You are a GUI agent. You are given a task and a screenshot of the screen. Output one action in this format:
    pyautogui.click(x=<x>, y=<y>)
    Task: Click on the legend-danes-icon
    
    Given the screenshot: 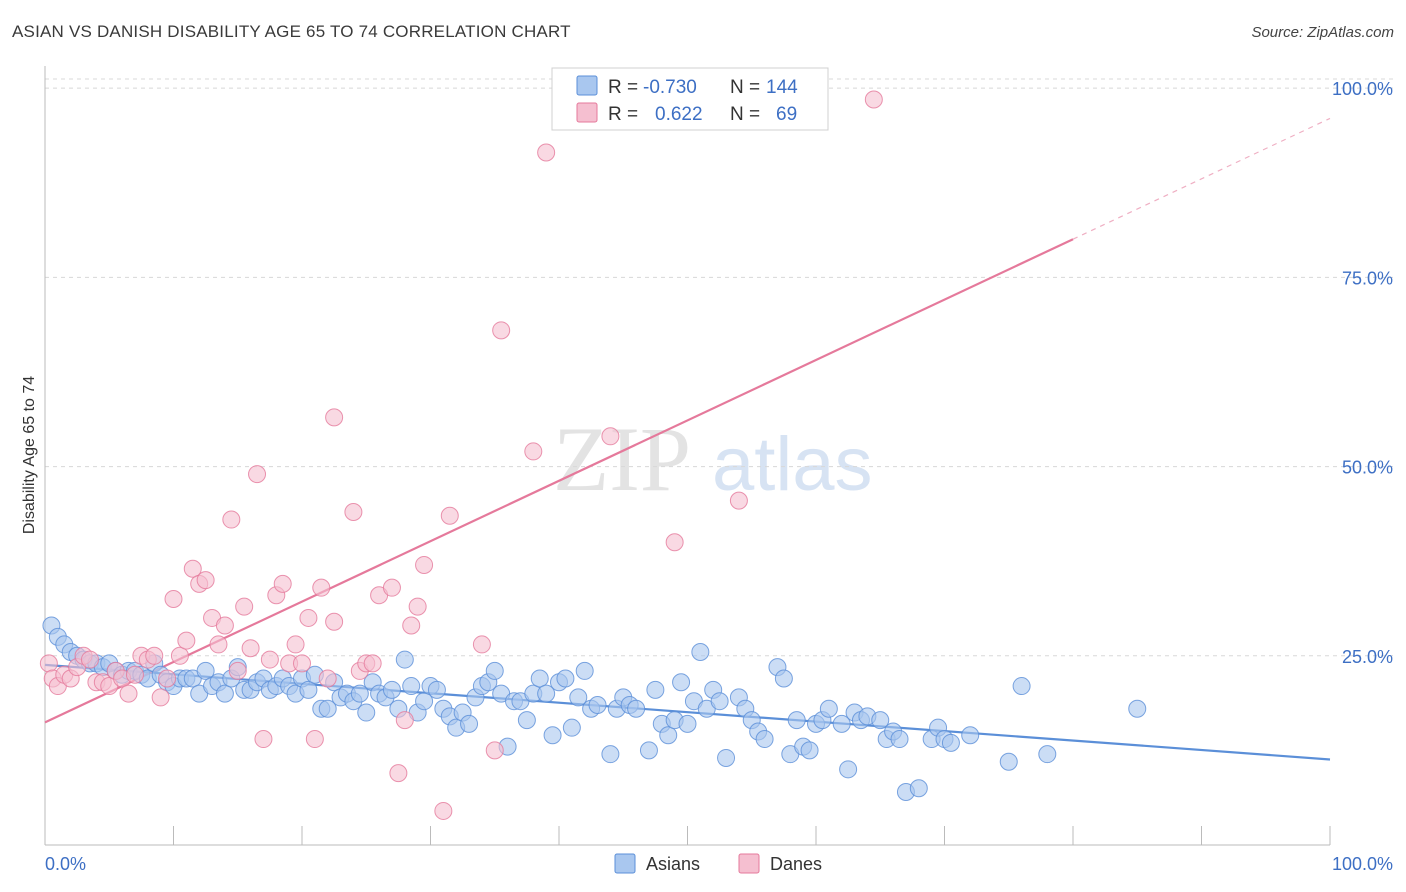 What is the action you would take?
    pyautogui.click(x=749, y=863)
    